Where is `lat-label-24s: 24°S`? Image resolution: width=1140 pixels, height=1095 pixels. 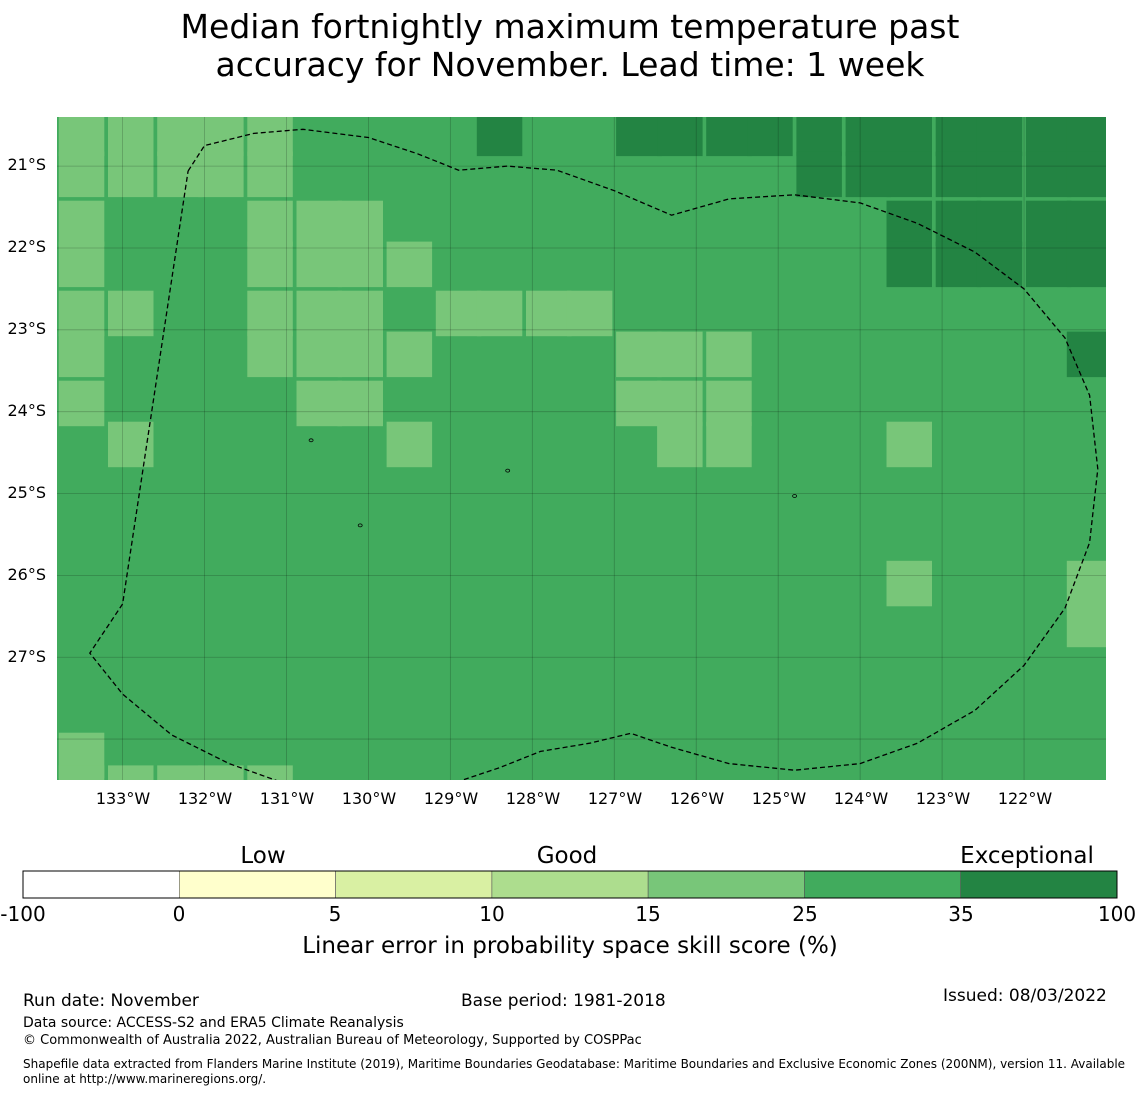 lat-label-24s: 24°S is located at coordinates (26, 410).